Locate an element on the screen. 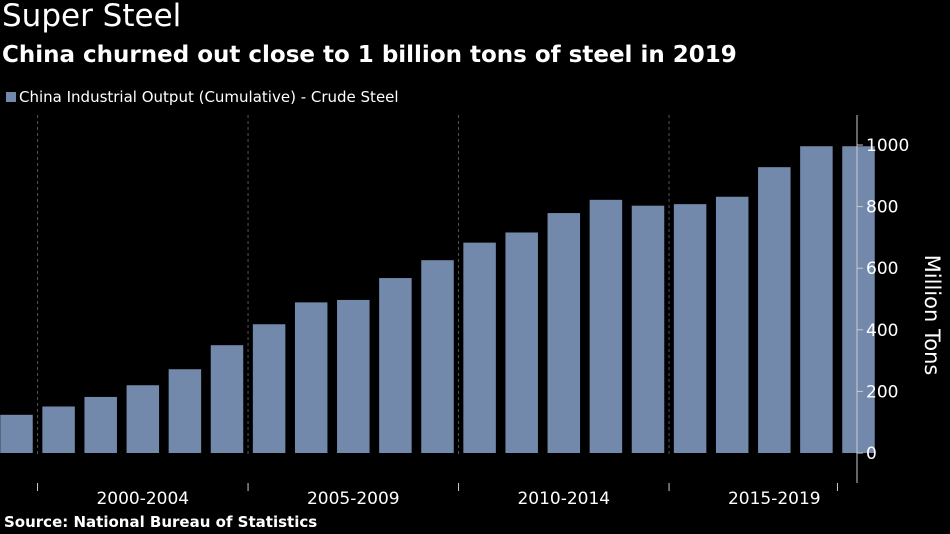 This screenshot has width=950, height=534. bar-2013 is located at coordinates (606, 326).